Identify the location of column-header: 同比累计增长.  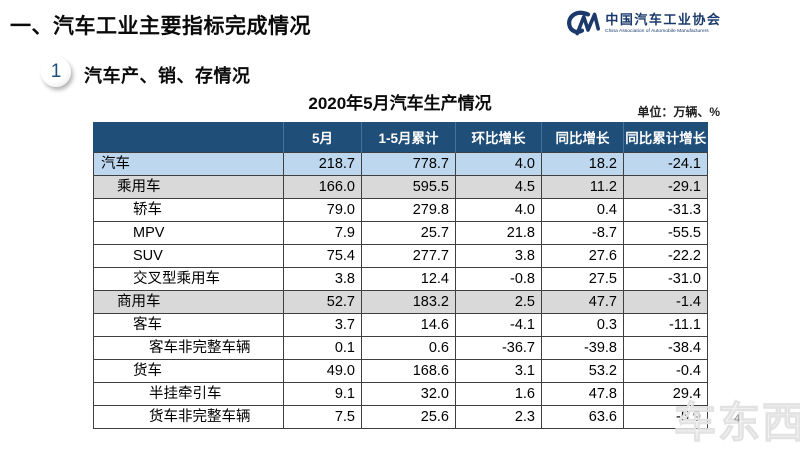
(665, 137).